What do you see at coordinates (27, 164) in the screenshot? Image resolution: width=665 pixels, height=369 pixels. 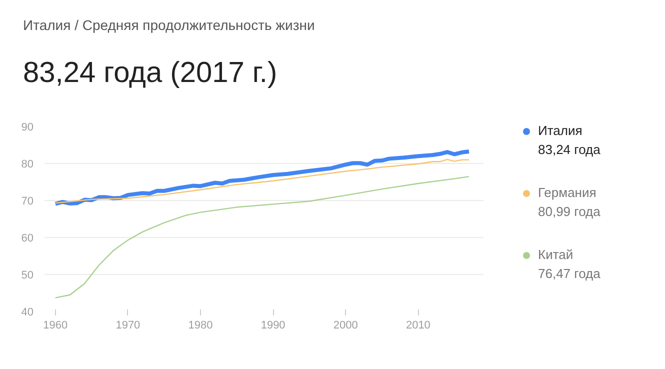 I see `y-tick-label: 80` at bounding box center [27, 164].